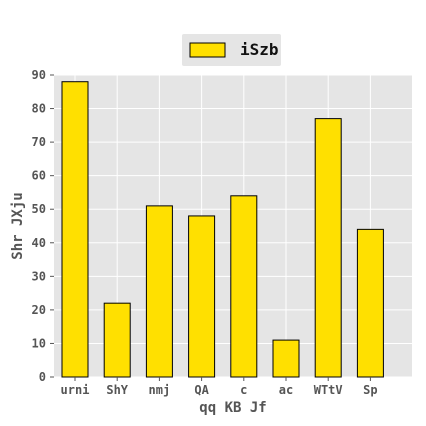  Describe the element at coordinates (39, 243) in the screenshot. I see `y-tick-label: 40` at that location.